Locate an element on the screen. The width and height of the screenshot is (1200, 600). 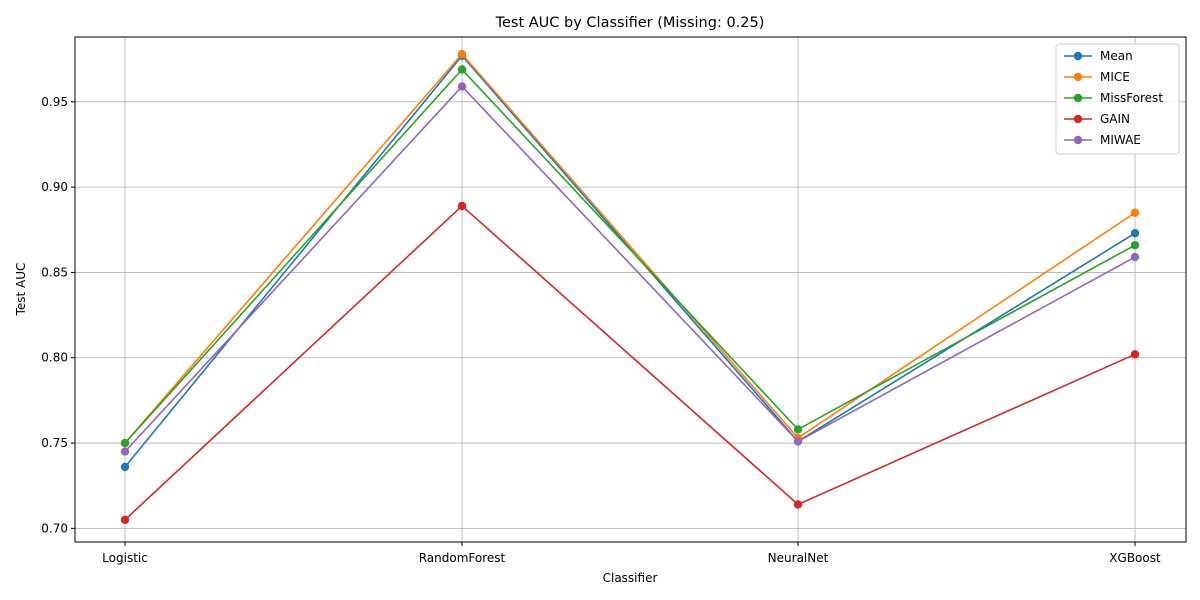
y-tick-label: 0.95 is located at coordinates (54, 102).